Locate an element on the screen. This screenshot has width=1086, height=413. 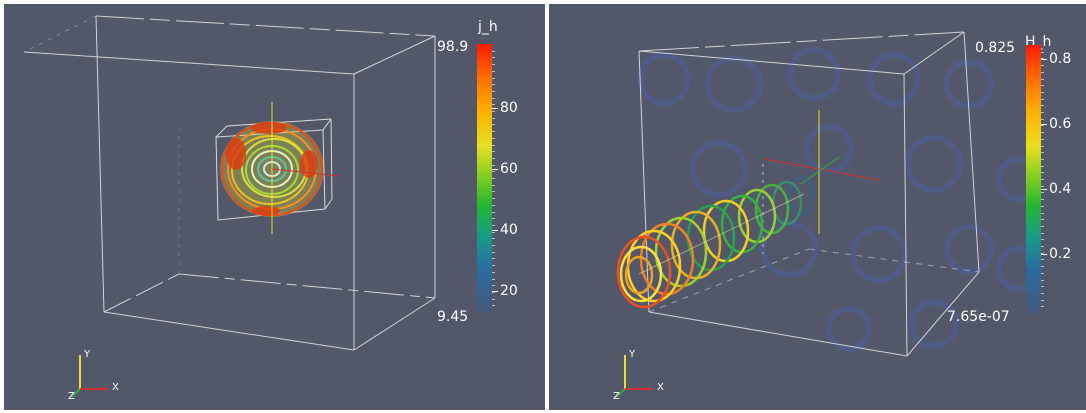
colorbar-tick-label: 40 is located at coordinates (509, 230).